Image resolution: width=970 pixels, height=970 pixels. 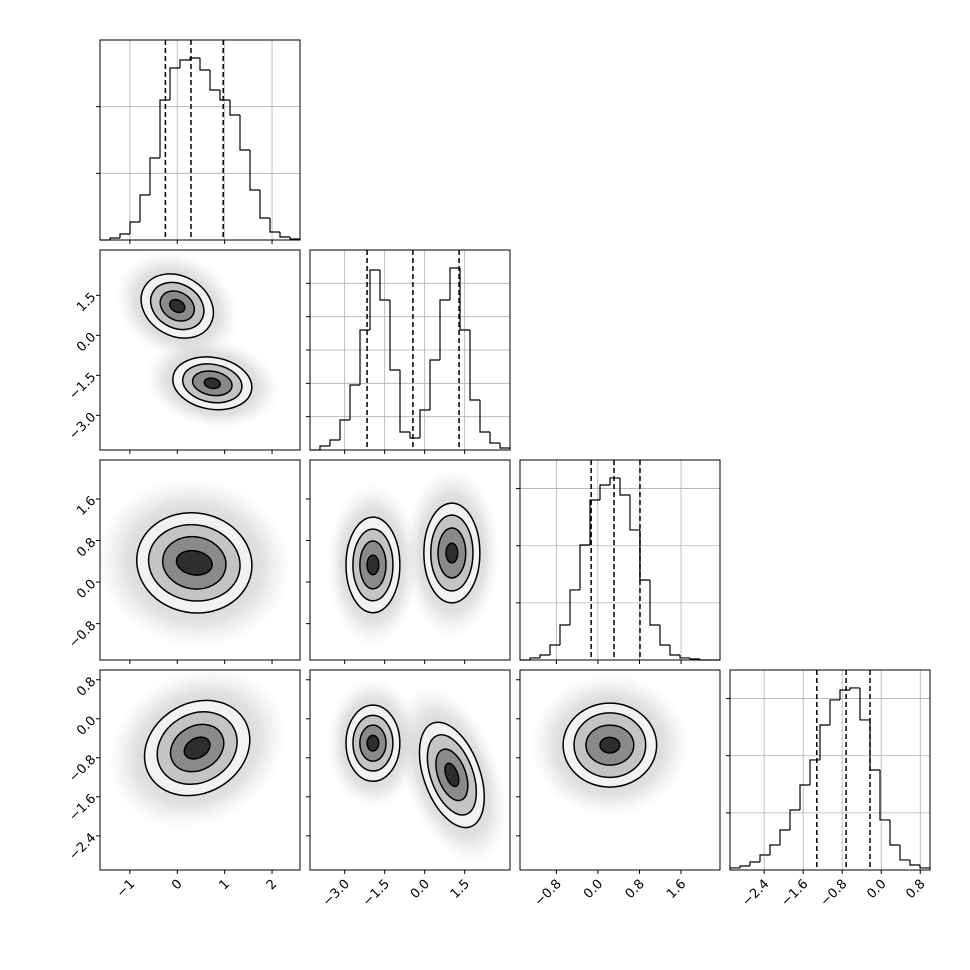 I want to click on y-tick-label: −1.5, so click(x=82, y=386).